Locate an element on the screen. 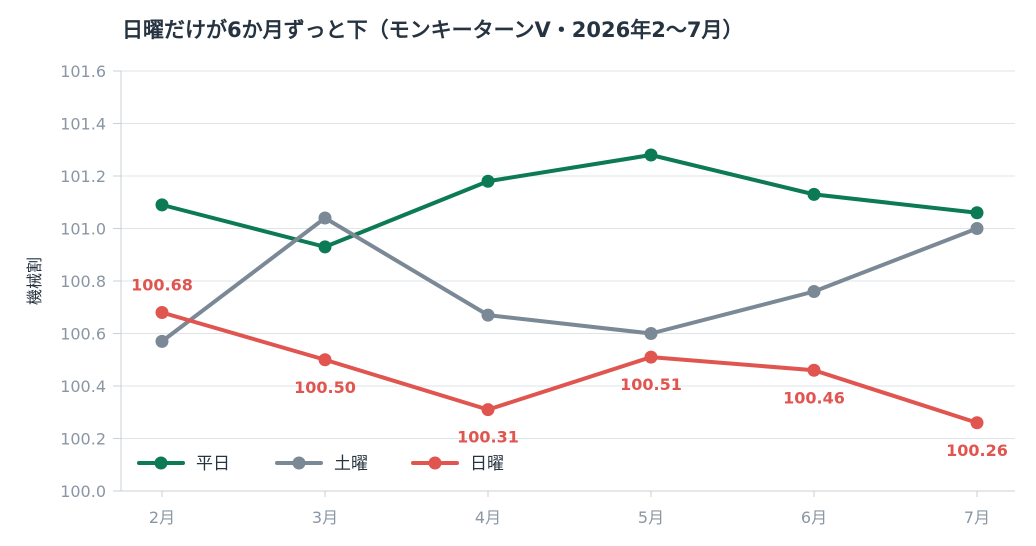 Image resolution: width=1036 pixels, height=546 pixels. legend-item: 土曜 is located at coordinates (321, 464).